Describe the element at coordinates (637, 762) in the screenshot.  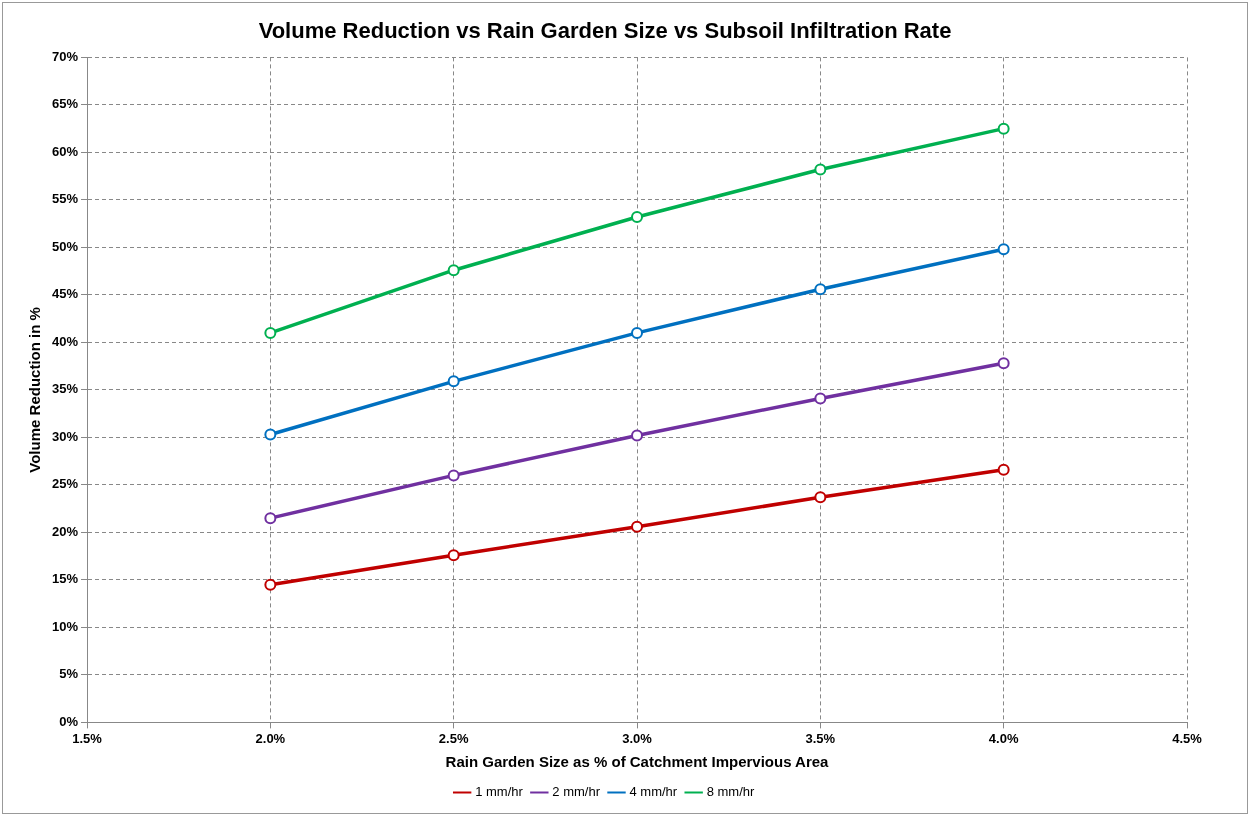
I see `x-axis-title: Rain Garden Size as % of Catchment Impervious Area` at that location.